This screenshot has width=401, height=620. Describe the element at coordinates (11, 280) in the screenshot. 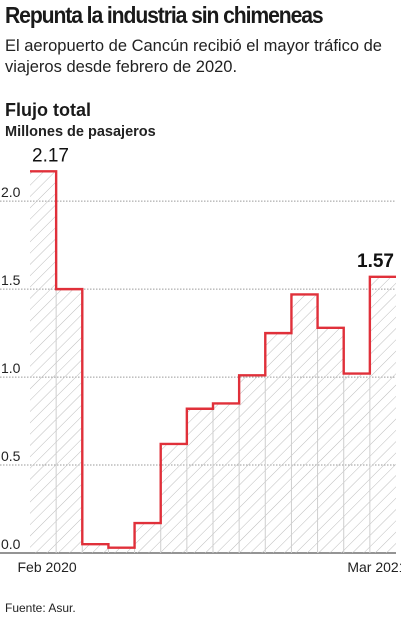

I see `y-tick-label: 1.5` at that location.